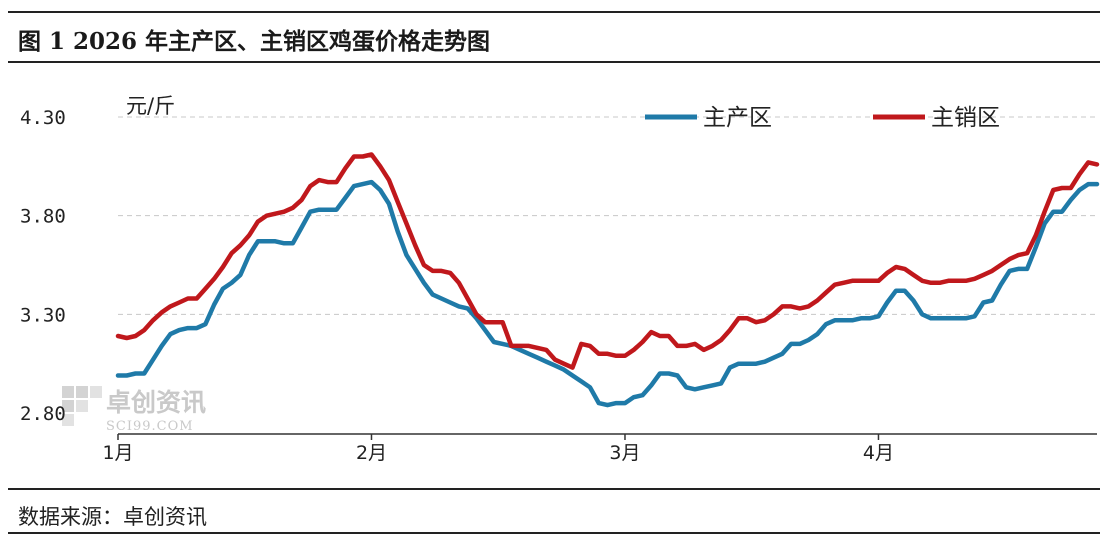 The height and width of the screenshot is (541, 1105). Describe the element at coordinates (43, 414) in the screenshot. I see `y-tick-label: 2.80` at that location.